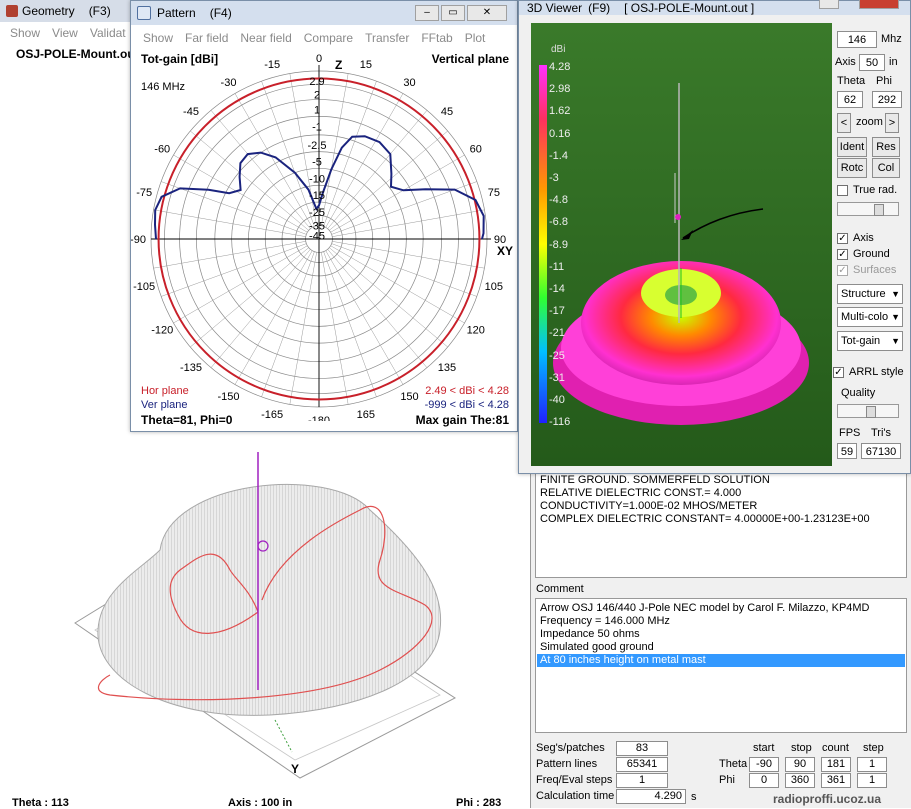  Describe the element at coordinates (220, 13) in the screenshot. I see `pattern-key: (F4)` at that location.